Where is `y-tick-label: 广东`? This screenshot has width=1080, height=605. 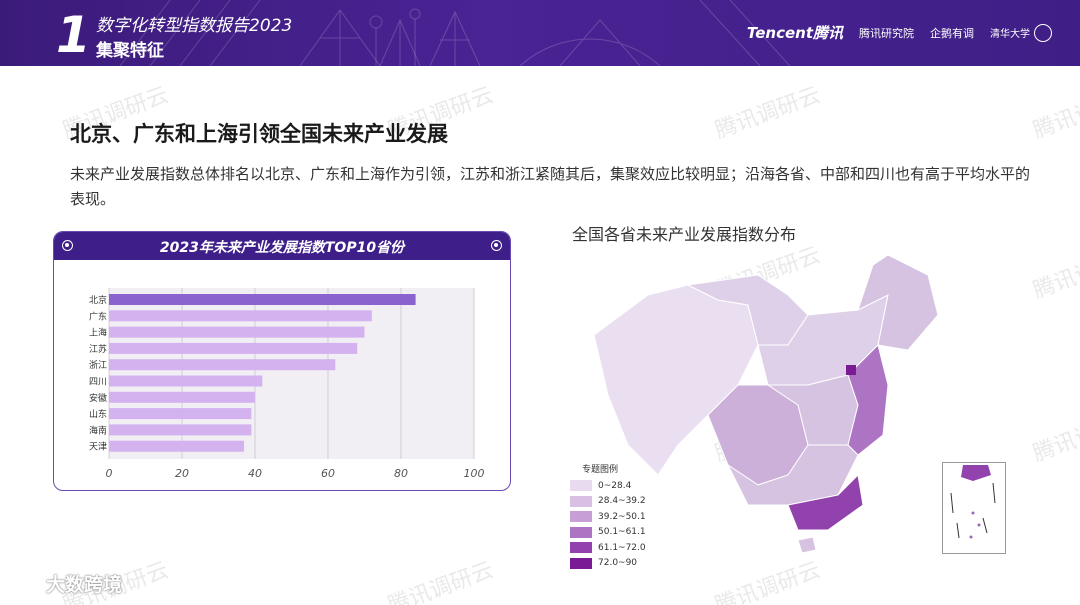
y-tick-label: 广东 is located at coordinates (98, 316).